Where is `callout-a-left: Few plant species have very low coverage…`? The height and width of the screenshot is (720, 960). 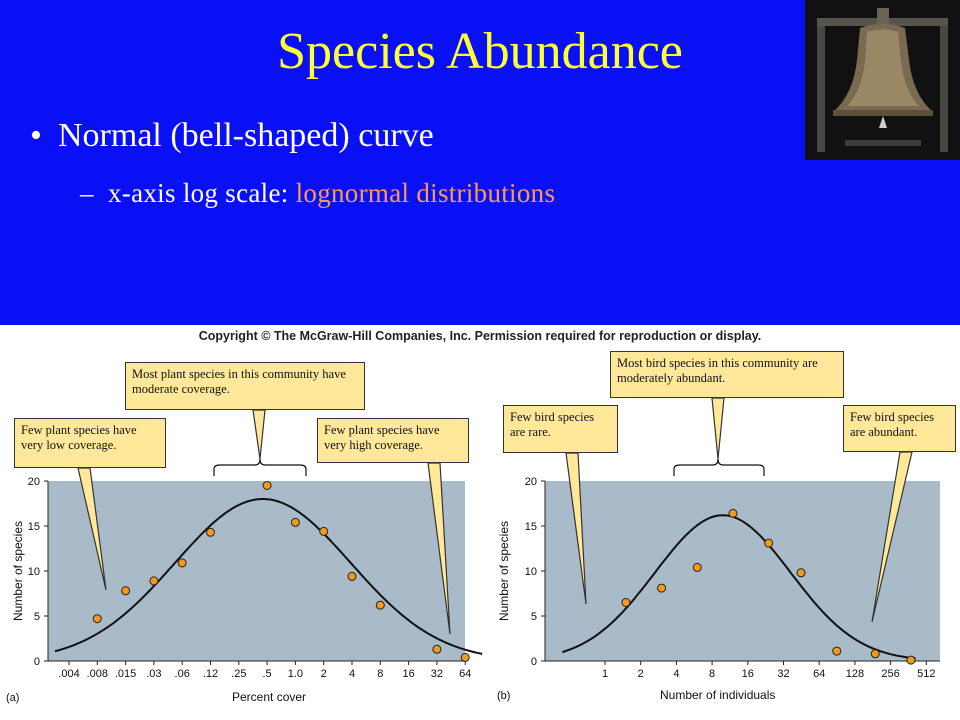
callout-a-left: Few plant species have very low coverage… is located at coordinates (90, 443).